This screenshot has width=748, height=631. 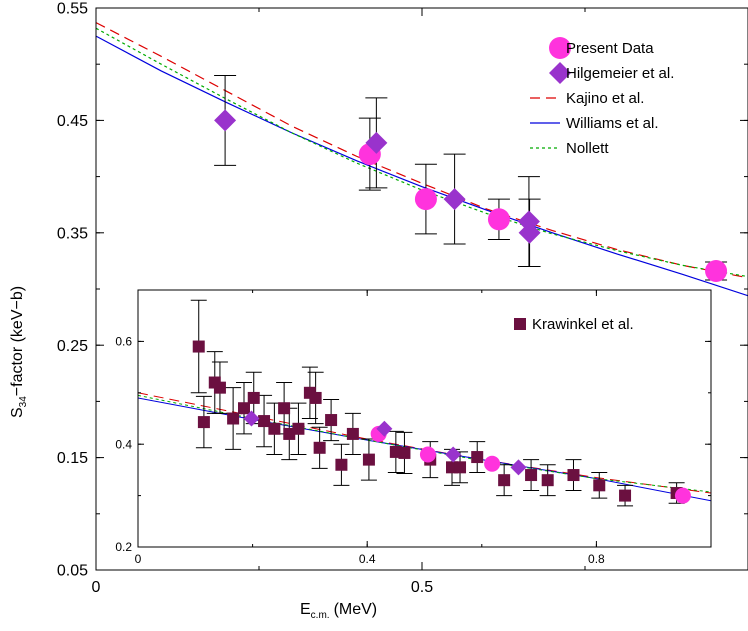 What do you see at coordinates (338, 611) in the screenshot?
I see `x-axis-title: Ec.m. (MeV)` at bounding box center [338, 611].